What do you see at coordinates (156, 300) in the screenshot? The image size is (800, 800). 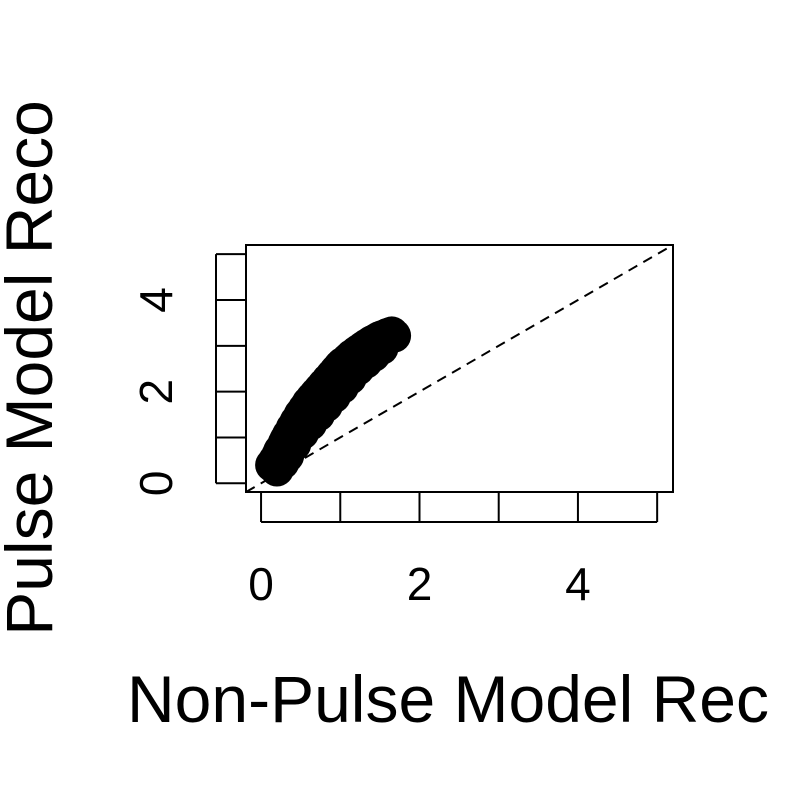 I see `y-tick-label: 4` at bounding box center [156, 300].